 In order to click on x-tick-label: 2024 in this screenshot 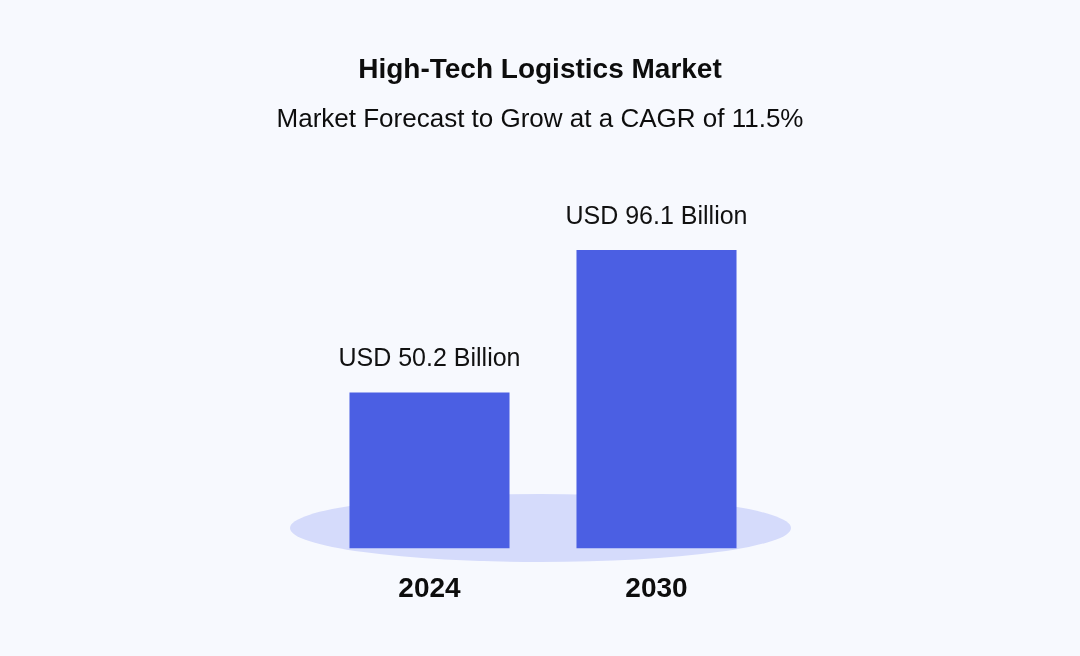, I will do `click(430, 587)`.